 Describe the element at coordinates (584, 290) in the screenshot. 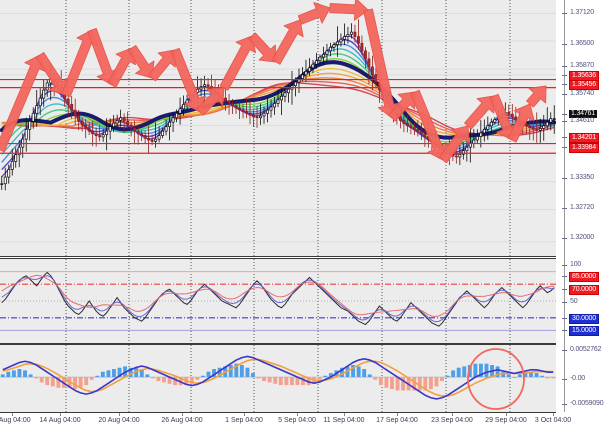

I see `level-price-label: 70.0000` at that location.